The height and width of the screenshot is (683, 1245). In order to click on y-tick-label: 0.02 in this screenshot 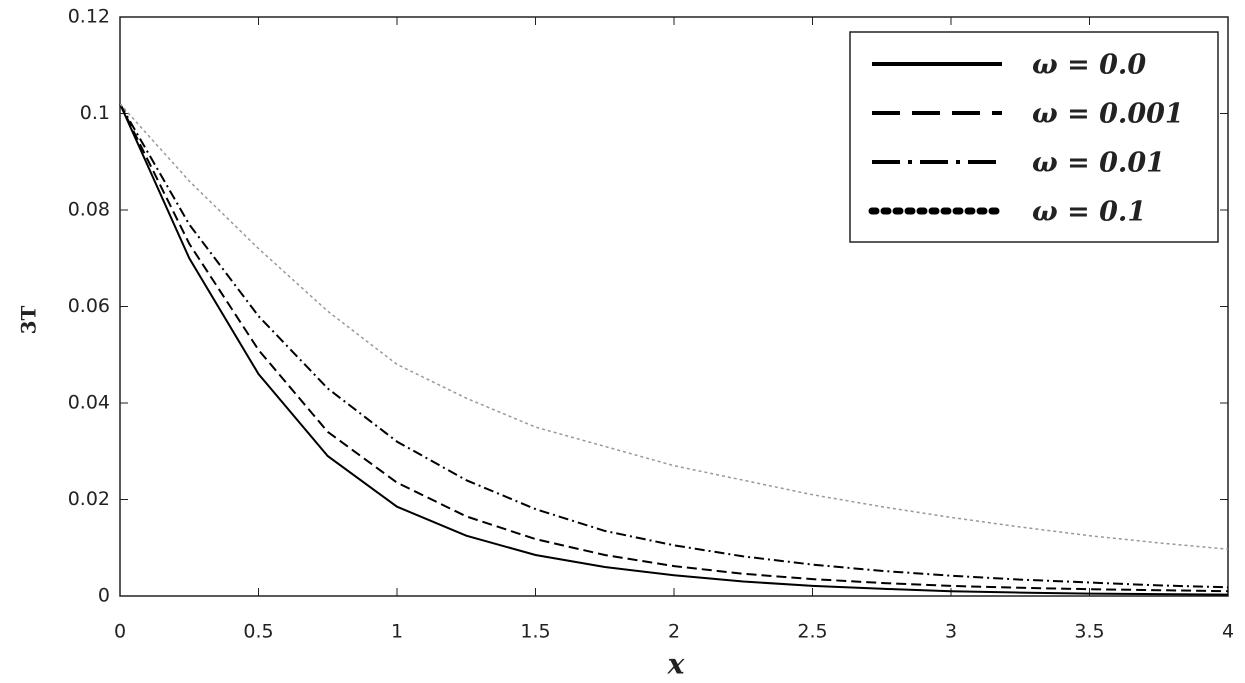, I will do `click(89, 499)`.